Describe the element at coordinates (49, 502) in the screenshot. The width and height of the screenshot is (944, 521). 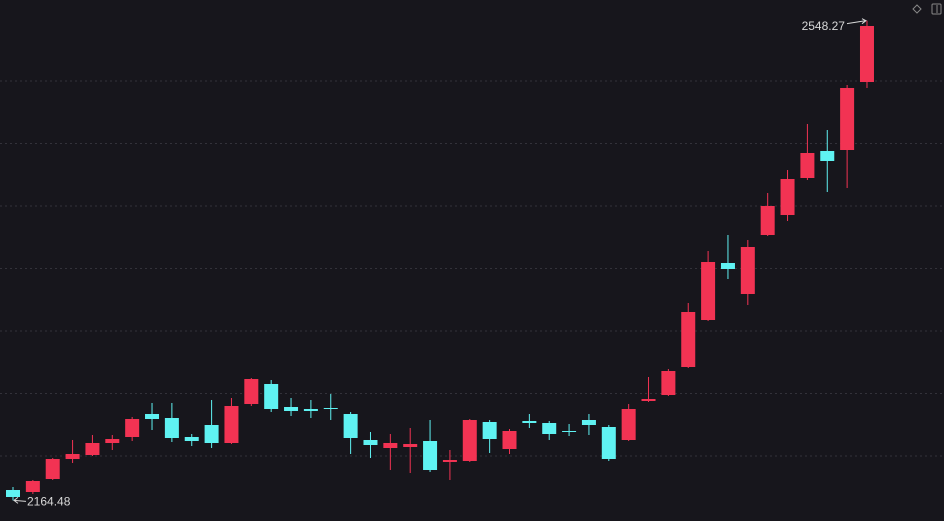
I see `annotation-label: 2164.48` at that location.